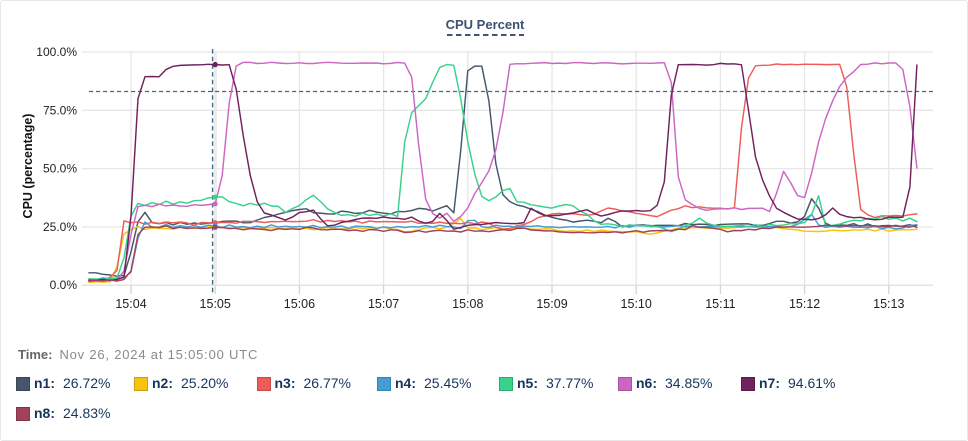  I want to click on svg-text: 75.0%, so click(60, 110).